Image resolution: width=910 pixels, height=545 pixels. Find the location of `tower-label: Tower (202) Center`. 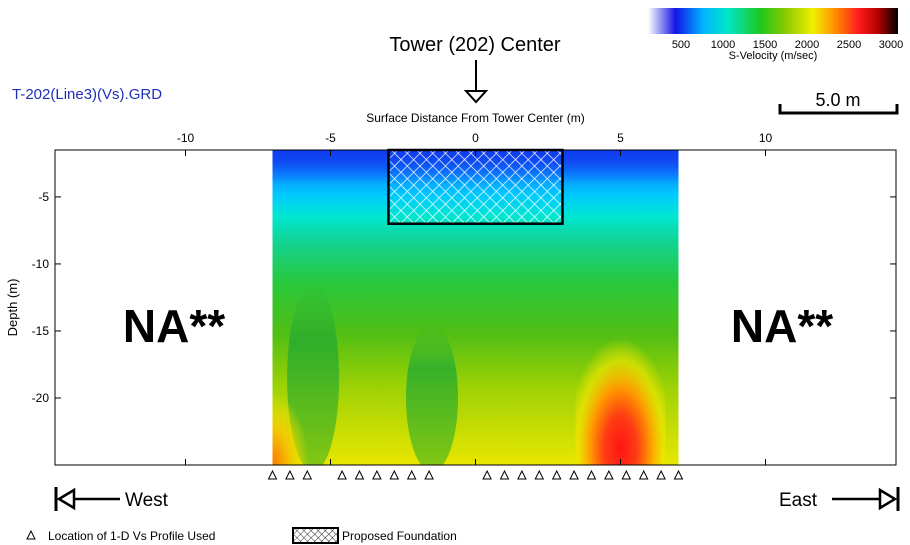

tower-label: Tower (202) Center is located at coordinates (475, 45).